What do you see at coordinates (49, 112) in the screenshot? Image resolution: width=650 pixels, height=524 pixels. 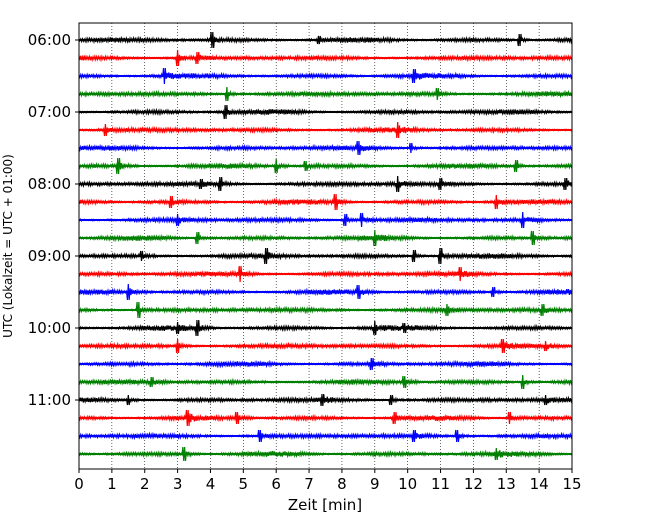 I see `y-tick-label-07:00: 07:00` at bounding box center [49, 112].